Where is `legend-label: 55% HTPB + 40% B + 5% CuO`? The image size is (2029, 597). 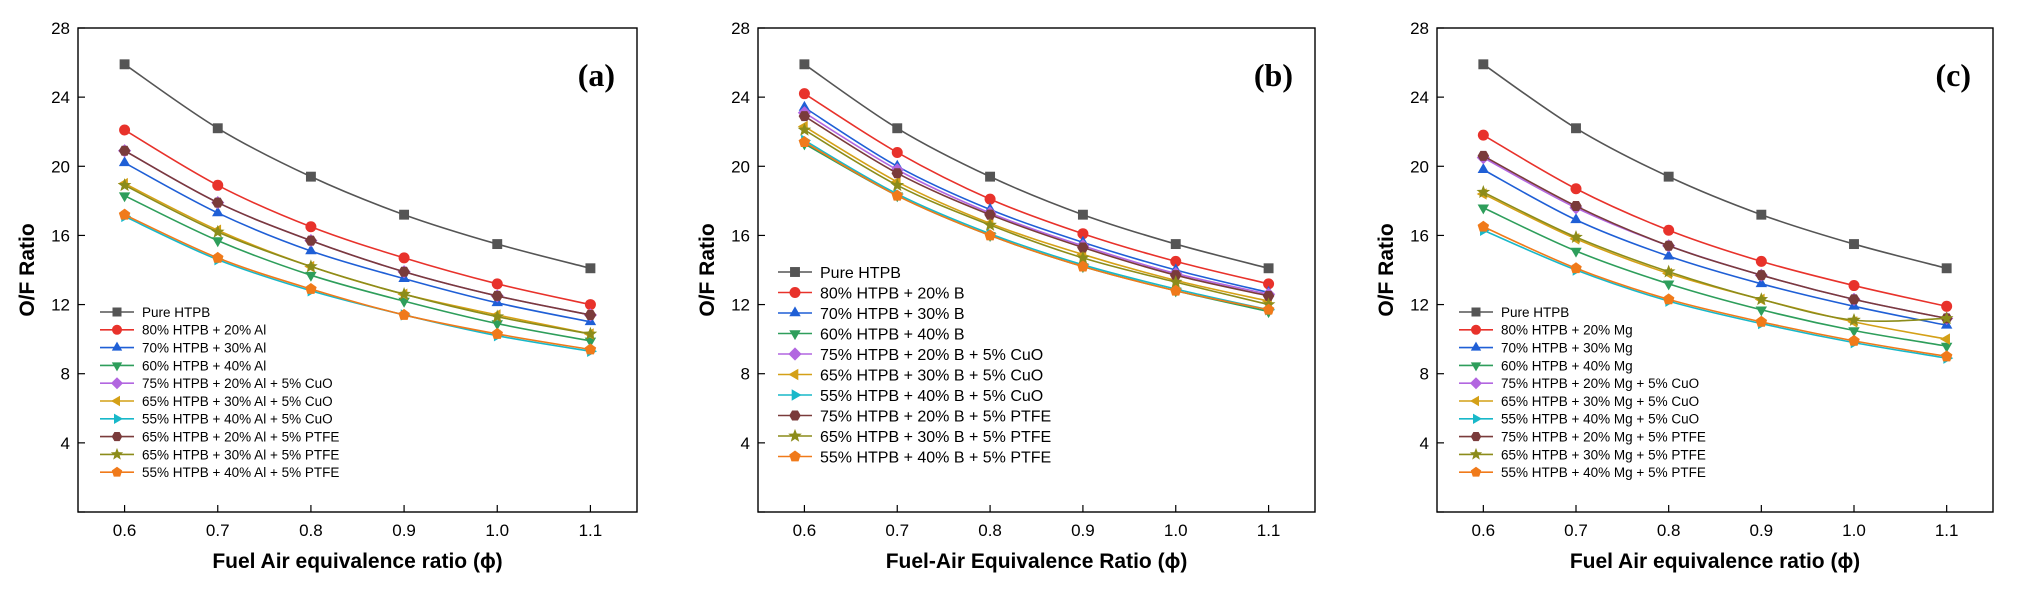
legend-label: 55% HTPB + 40% B + 5% CuO is located at coordinates (931, 396).